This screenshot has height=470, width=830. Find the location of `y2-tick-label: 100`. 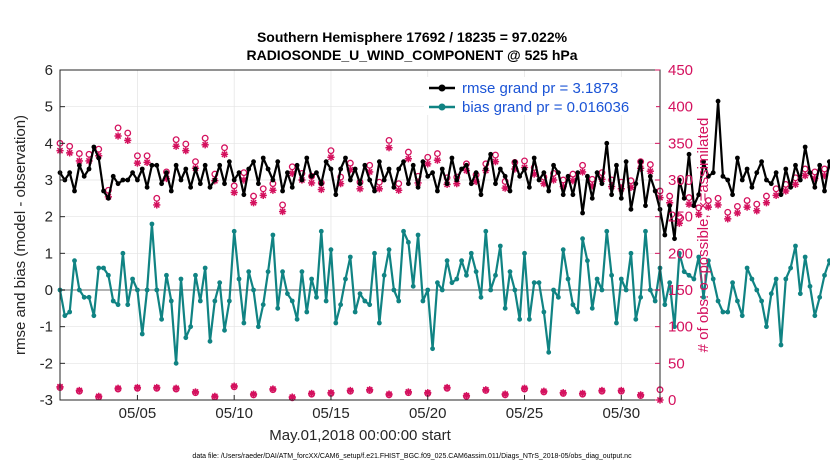

y2-tick-label: 100 is located at coordinates (680, 327).